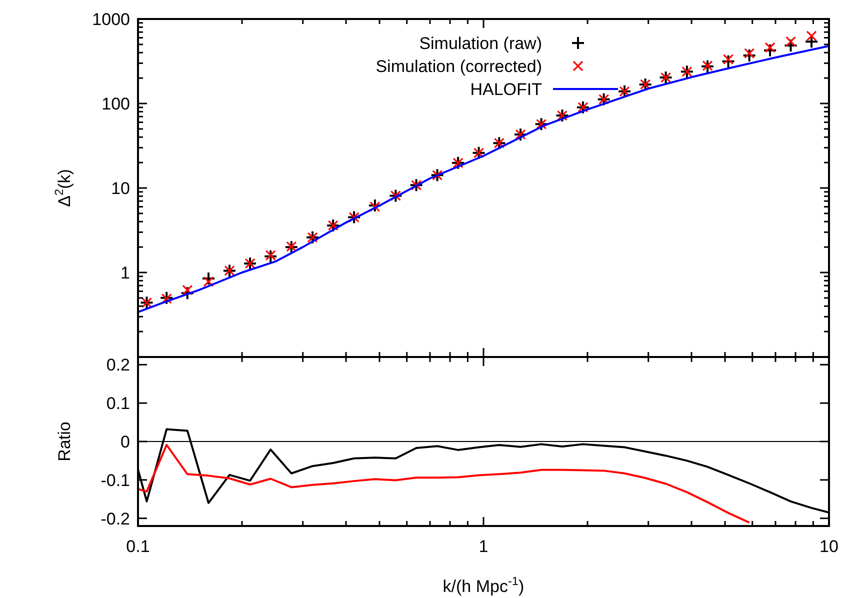 This screenshot has width=848, height=598. Describe the element at coordinates (483, 546) in the screenshot. I see `x-tick-label: 1` at that location.